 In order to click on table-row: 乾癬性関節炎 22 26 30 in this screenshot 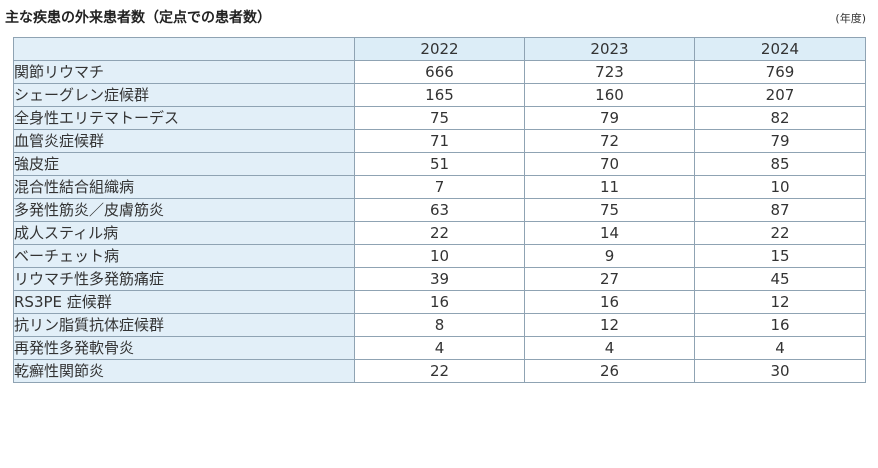, I will do `click(439, 371)`.